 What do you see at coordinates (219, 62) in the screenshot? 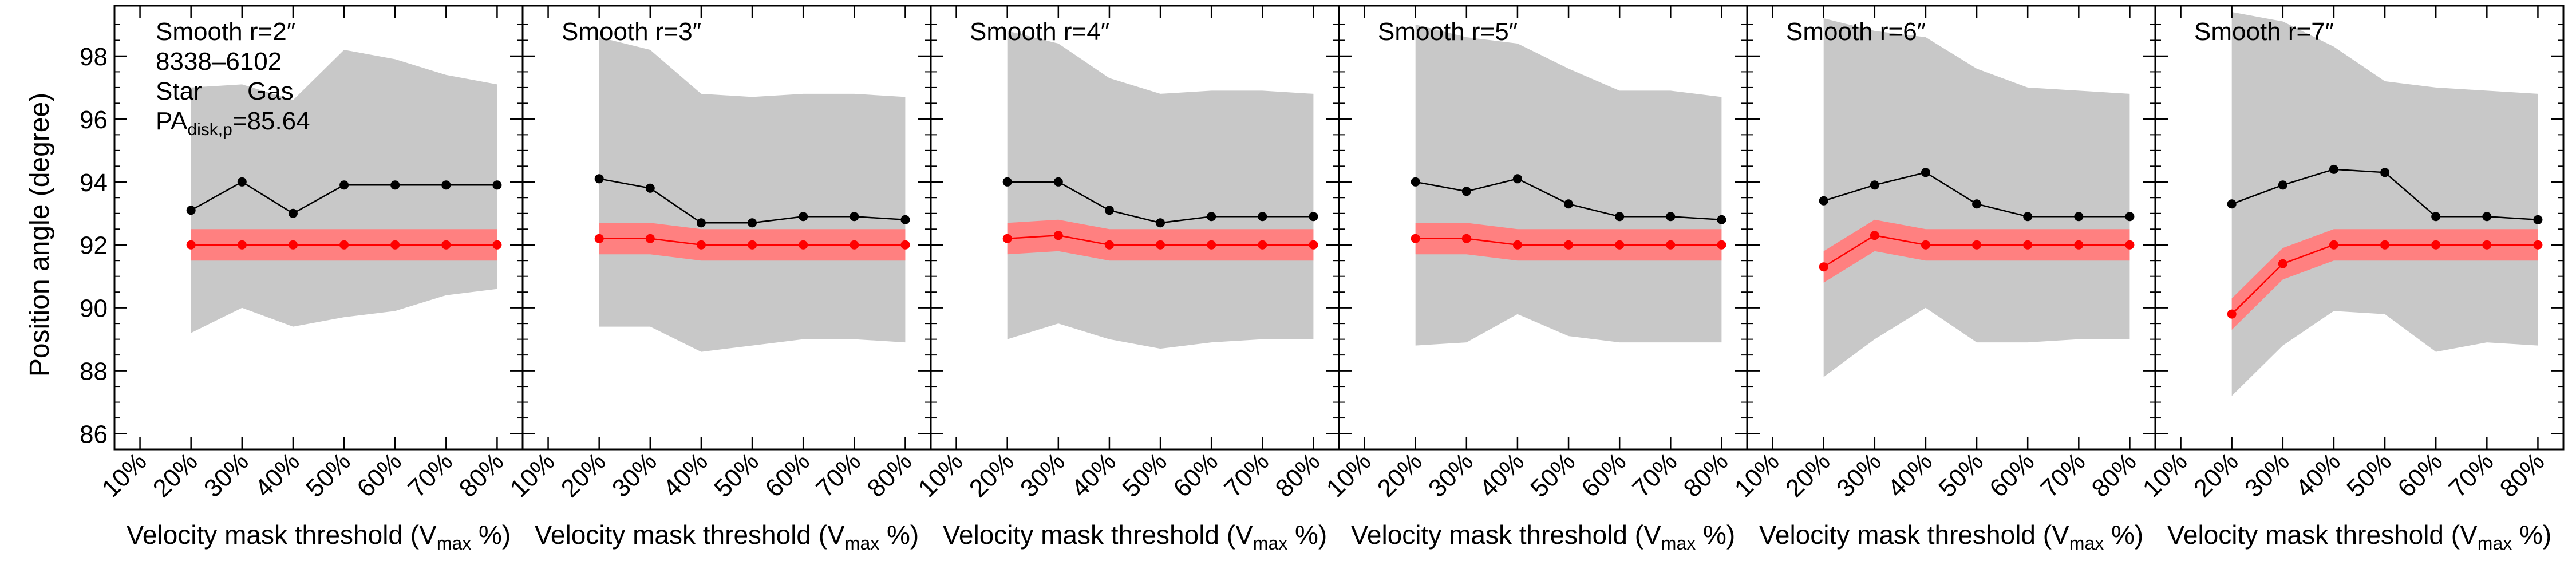
I see `object-id-label: 8338–6102` at bounding box center [219, 62].